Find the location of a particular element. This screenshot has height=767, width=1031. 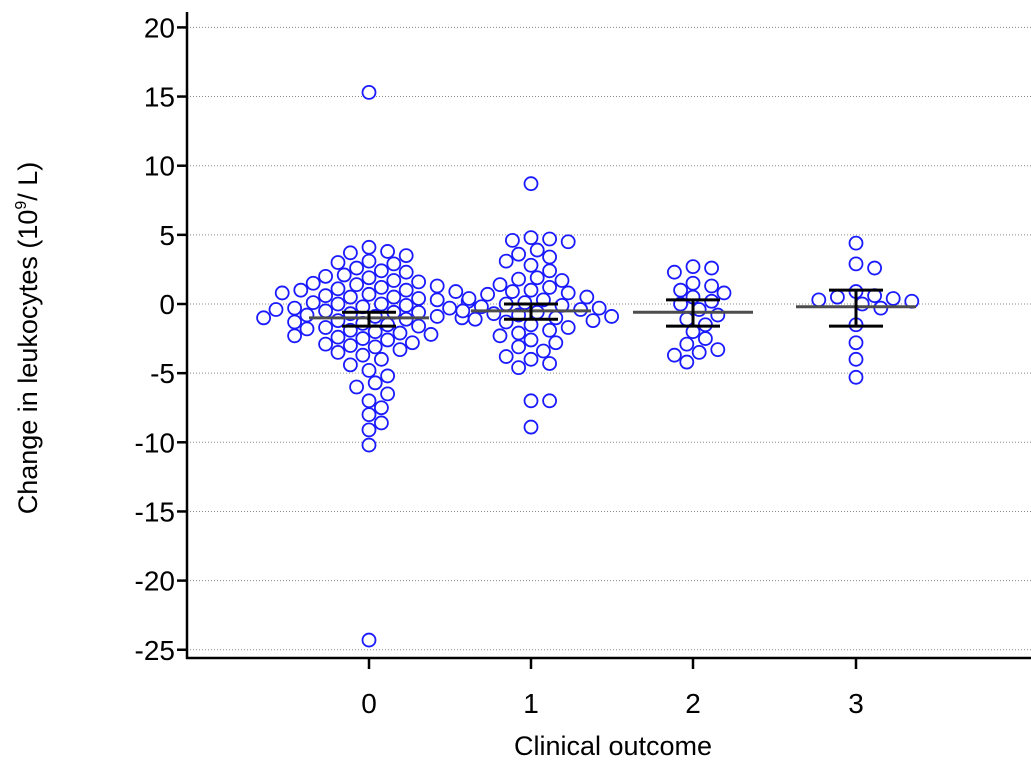

y-axis: 20 15 10 5 0 -5 -10 -15 -20 -25 is located at coordinates (162, 339).